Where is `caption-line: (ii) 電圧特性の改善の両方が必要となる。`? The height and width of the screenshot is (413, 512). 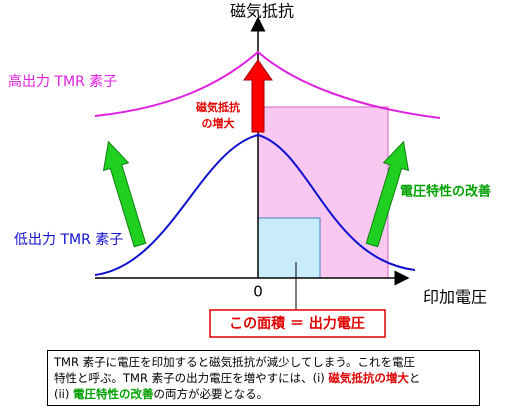
caption-line: (ii) 電圧特性の改善の両方が必要となる。 is located at coordinates (263, 394).